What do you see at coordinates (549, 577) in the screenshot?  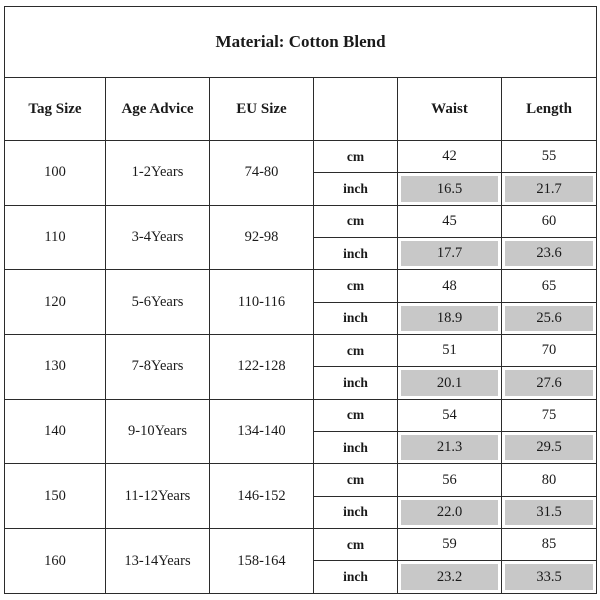 I see `length-inch-cell: 33.5` at bounding box center [549, 577].